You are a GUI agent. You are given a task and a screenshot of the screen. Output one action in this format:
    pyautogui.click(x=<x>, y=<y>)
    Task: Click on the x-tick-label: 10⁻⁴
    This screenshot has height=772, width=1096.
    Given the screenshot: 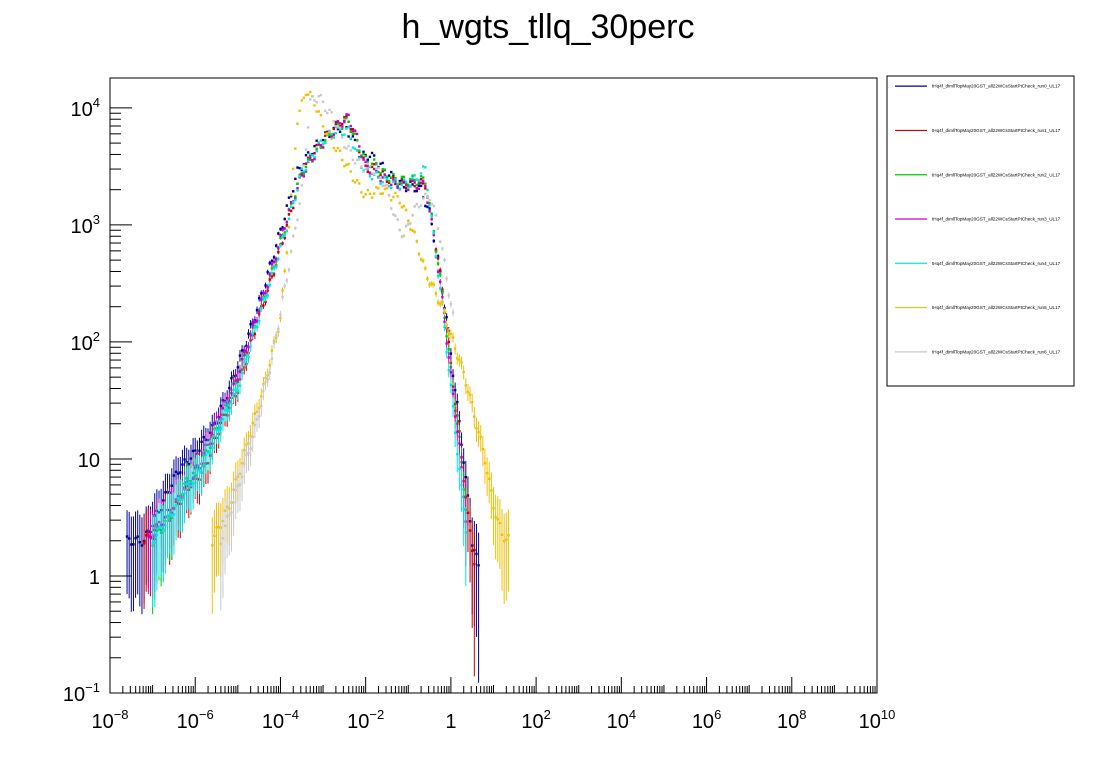 What is the action you would take?
    pyautogui.click(x=280, y=720)
    